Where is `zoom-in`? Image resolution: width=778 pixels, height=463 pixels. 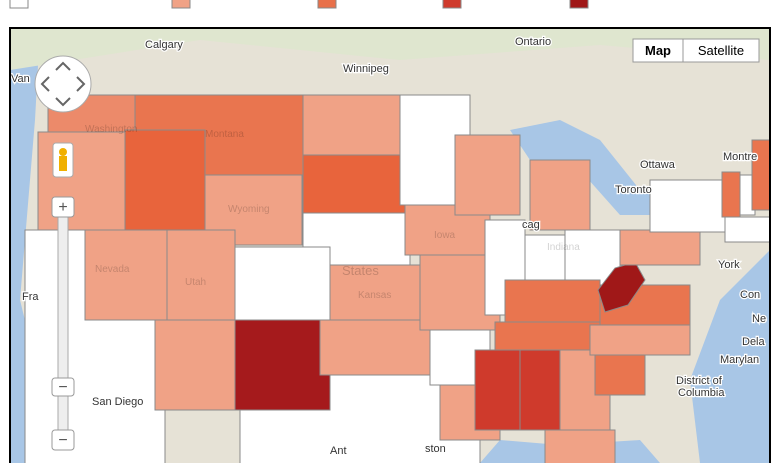 zoom-in is located at coordinates (63, 207).